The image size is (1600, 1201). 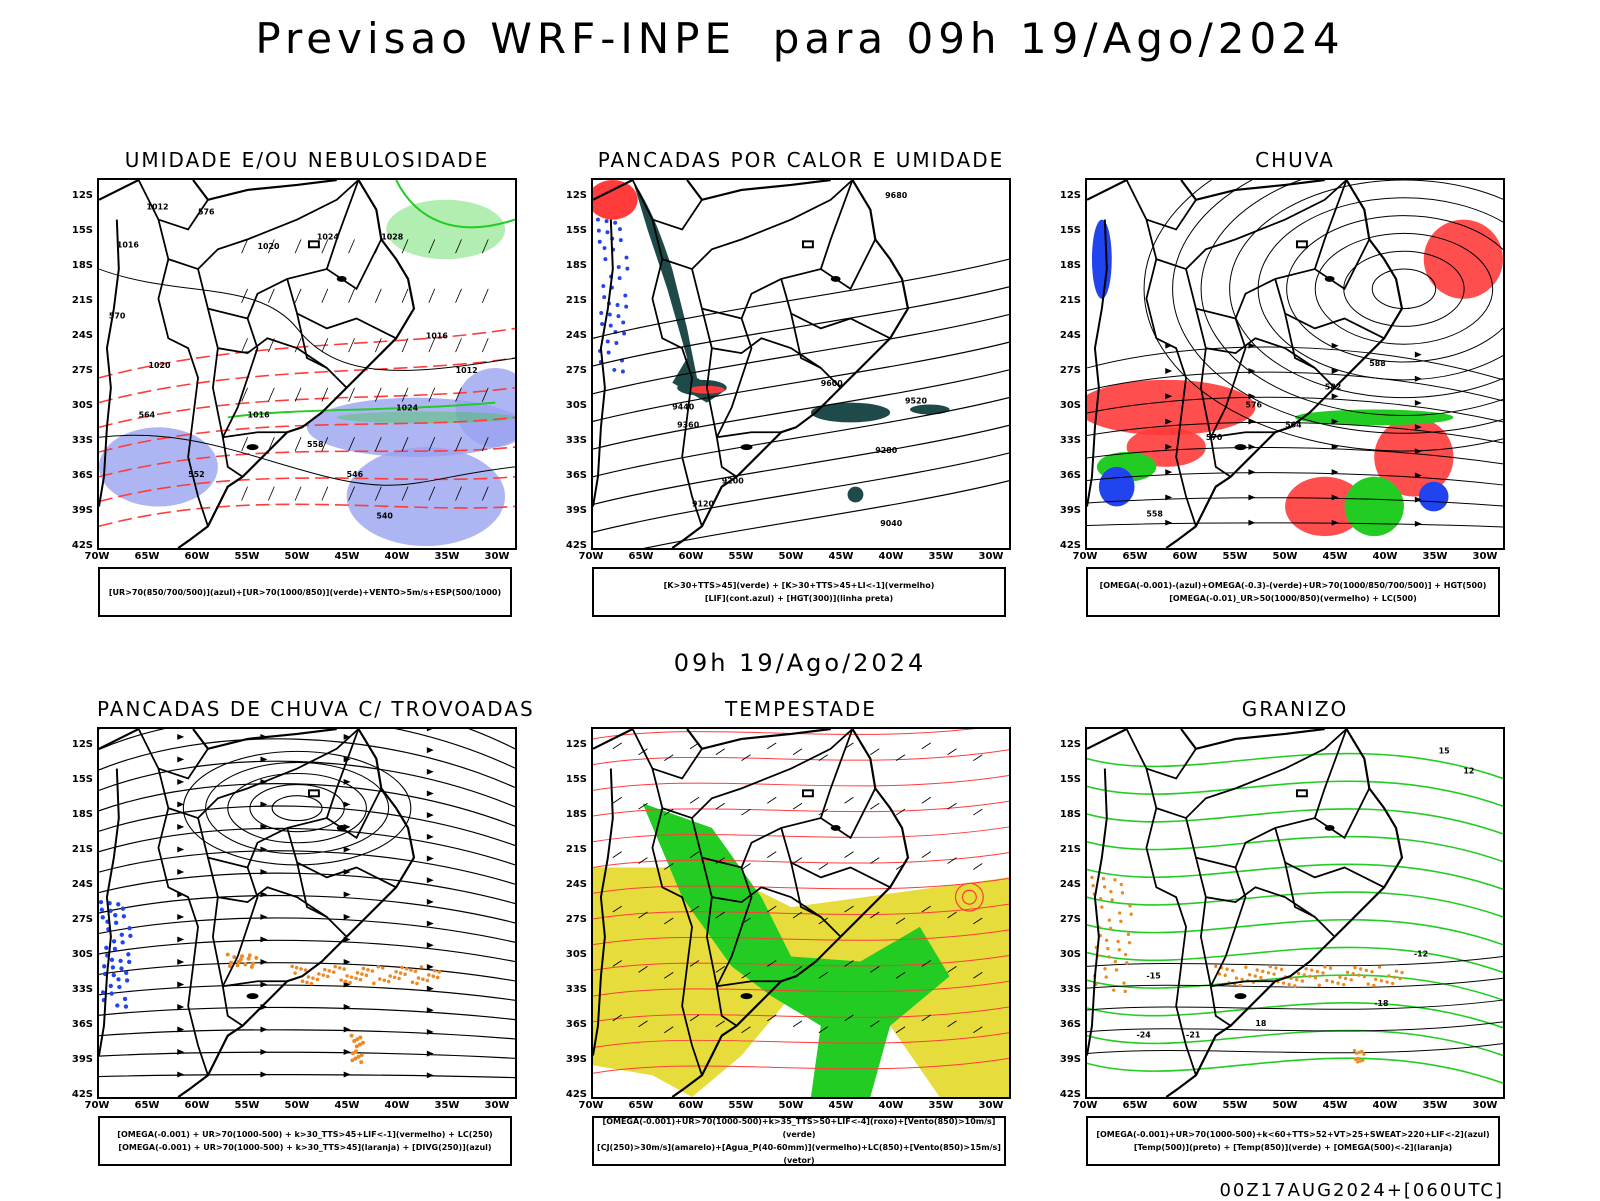 I want to click on contour-label: 15, so click(x=1444, y=751).